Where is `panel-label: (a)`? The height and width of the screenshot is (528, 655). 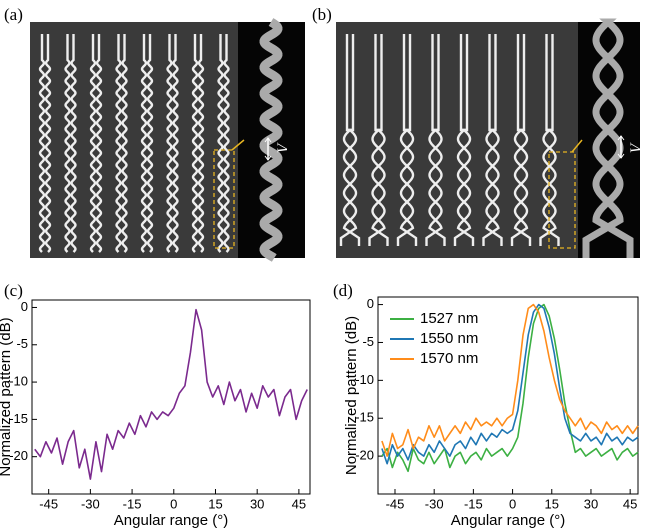 panel-label: (a) is located at coordinates (13, 14).